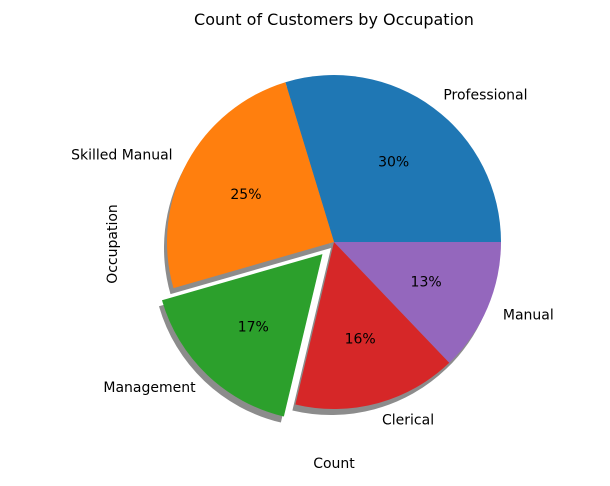 The image size is (610, 486). I want to click on slice-label-skilled-manual: Skilled Manual, so click(122, 155).